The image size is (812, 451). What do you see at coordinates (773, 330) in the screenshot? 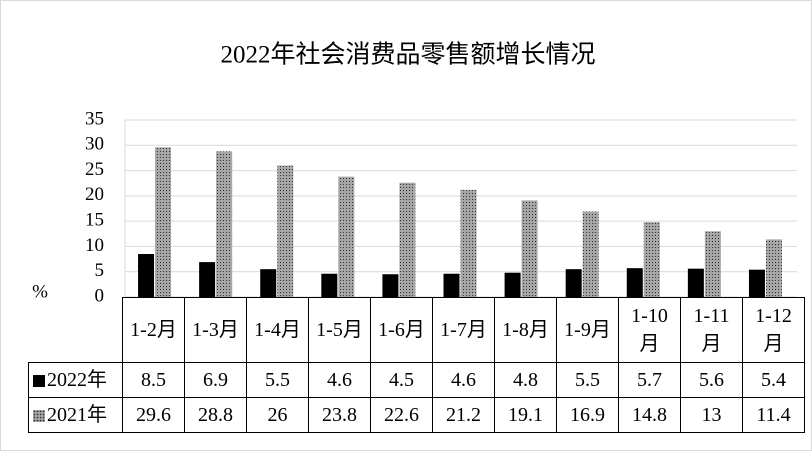
I see `category-cell: 1-12月` at bounding box center [773, 330].